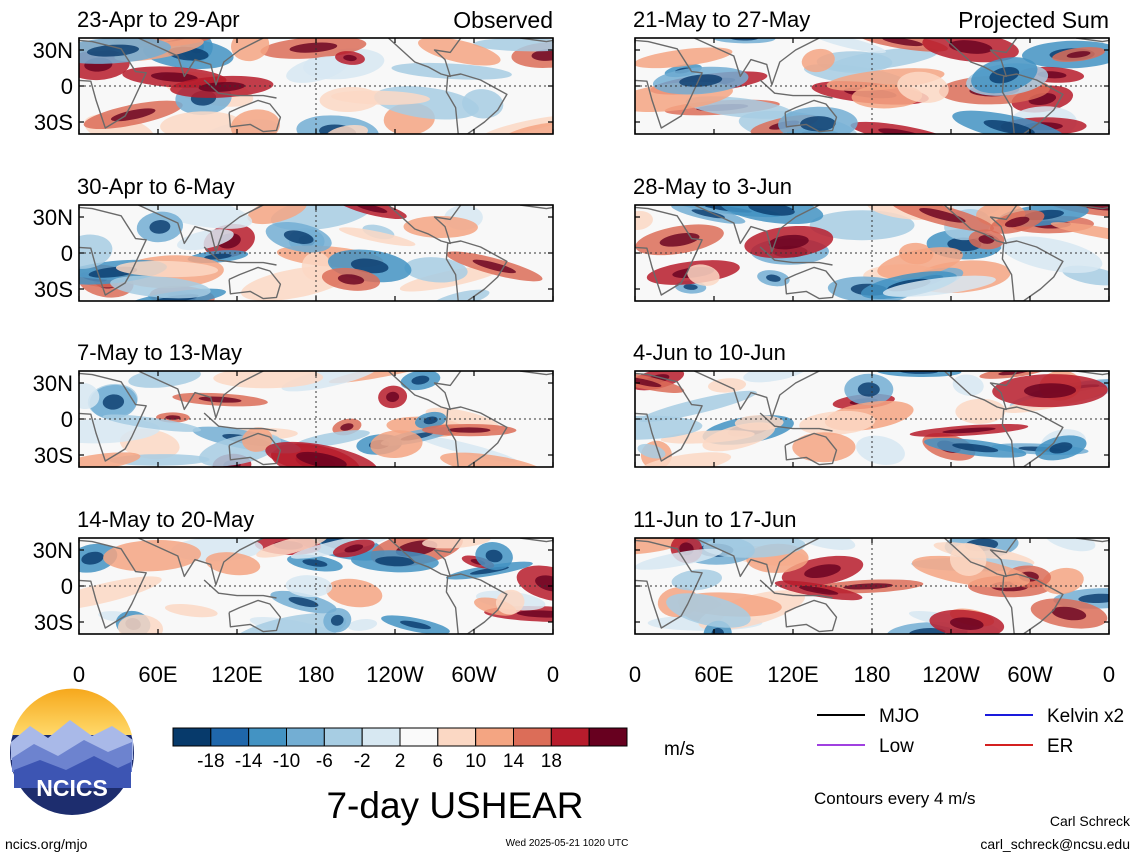 The height and width of the screenshot is (856, 1135). What do you see at coordinates (514, 761) in the screenshot?
I see `colorbar-label: 14` at bounding box center [514, 761].